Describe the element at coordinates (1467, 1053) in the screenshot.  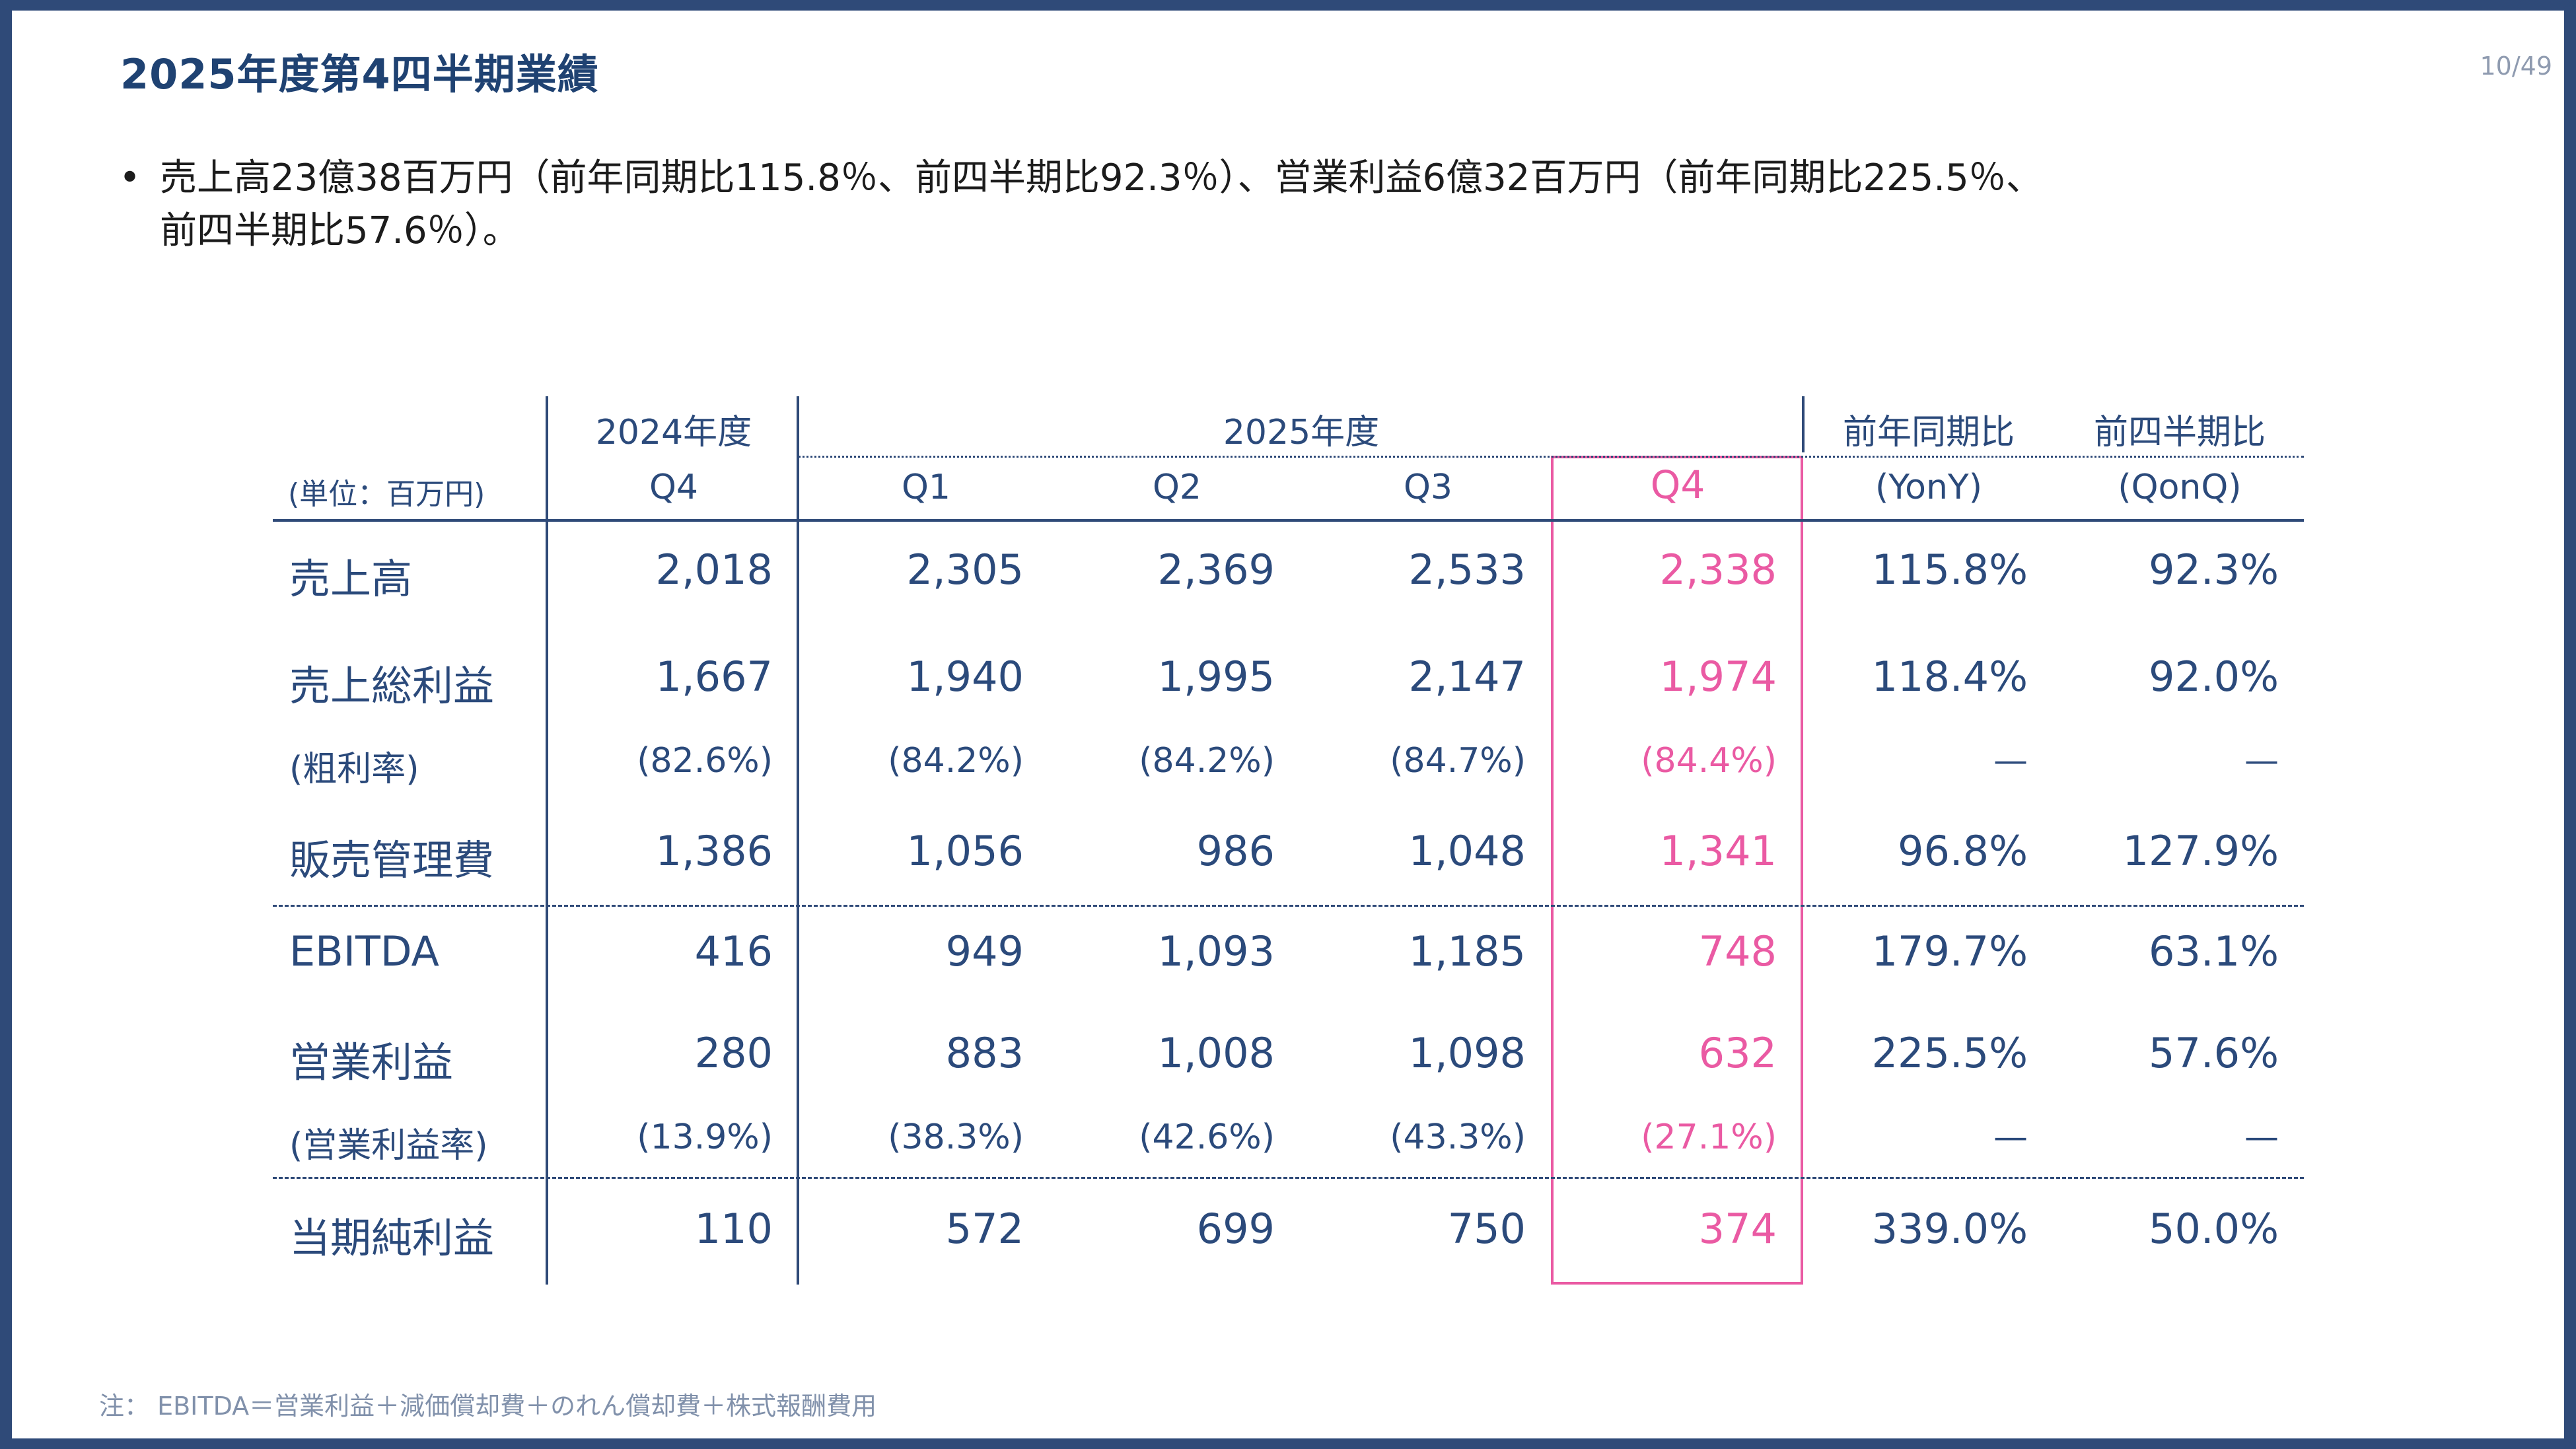
I see `cell-operating-profit-q3: 1,098` at that location.